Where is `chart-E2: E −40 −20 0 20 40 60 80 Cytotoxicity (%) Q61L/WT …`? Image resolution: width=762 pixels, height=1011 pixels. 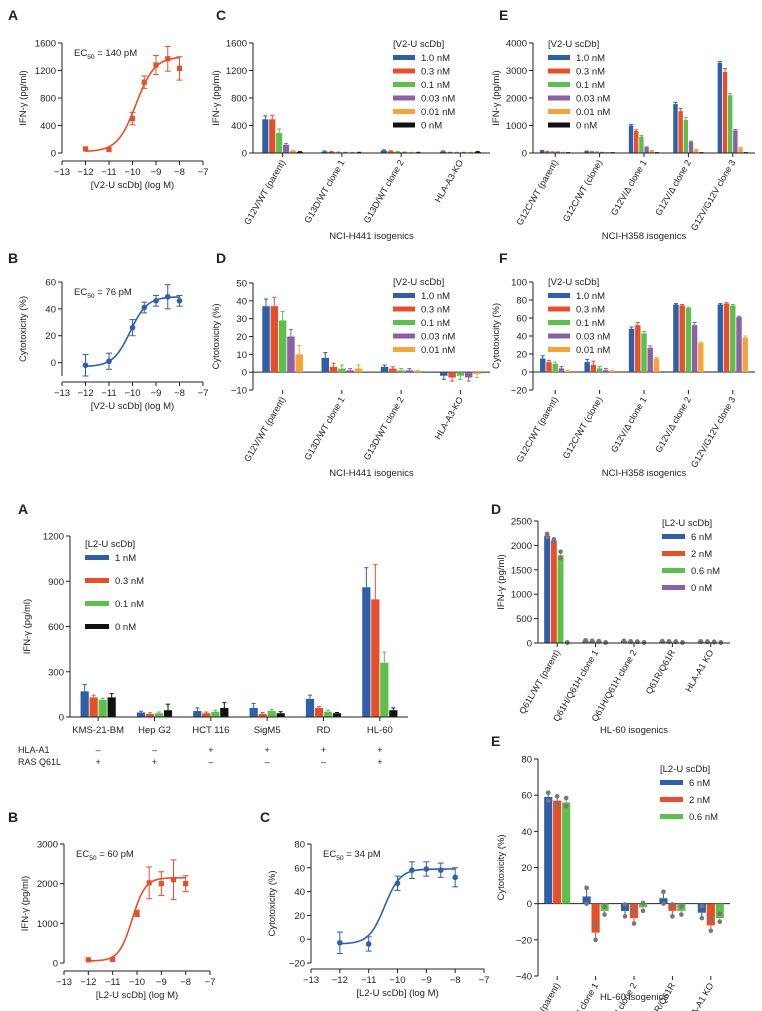
chart-E2: E −40 −20 0 20 40 60 80 Cytotoxicity (%) Q61L/WT … is located at coordinates (610, 872).